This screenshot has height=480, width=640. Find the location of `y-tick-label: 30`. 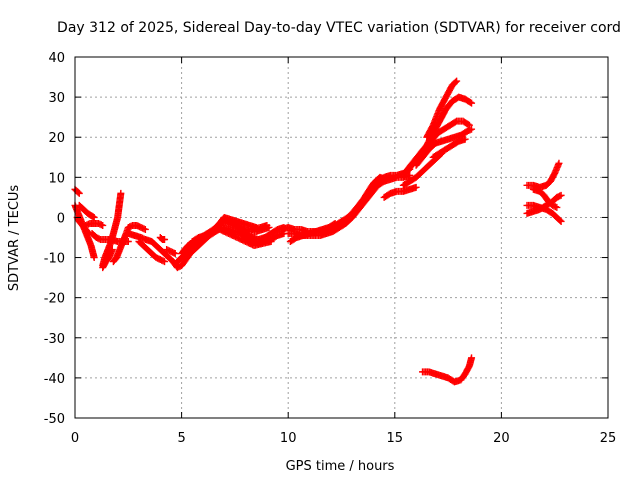

y-tick-label: 30 is located at coordinates (56, 98).